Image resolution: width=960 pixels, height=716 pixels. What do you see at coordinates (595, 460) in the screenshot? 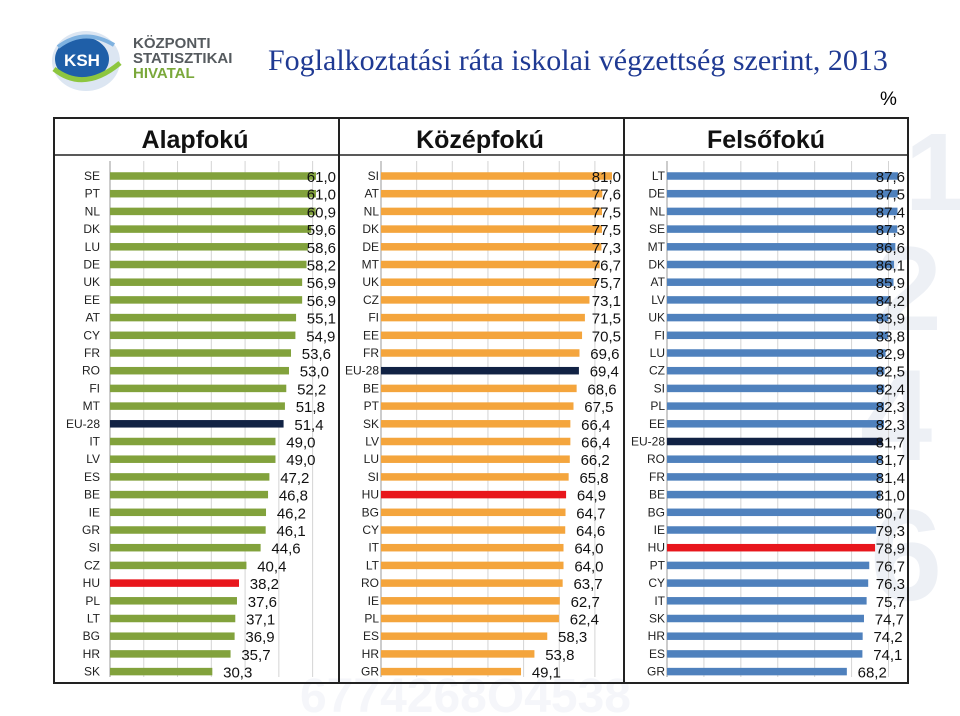
I see `value-label: 66,2` at bounding box center [595, 460].